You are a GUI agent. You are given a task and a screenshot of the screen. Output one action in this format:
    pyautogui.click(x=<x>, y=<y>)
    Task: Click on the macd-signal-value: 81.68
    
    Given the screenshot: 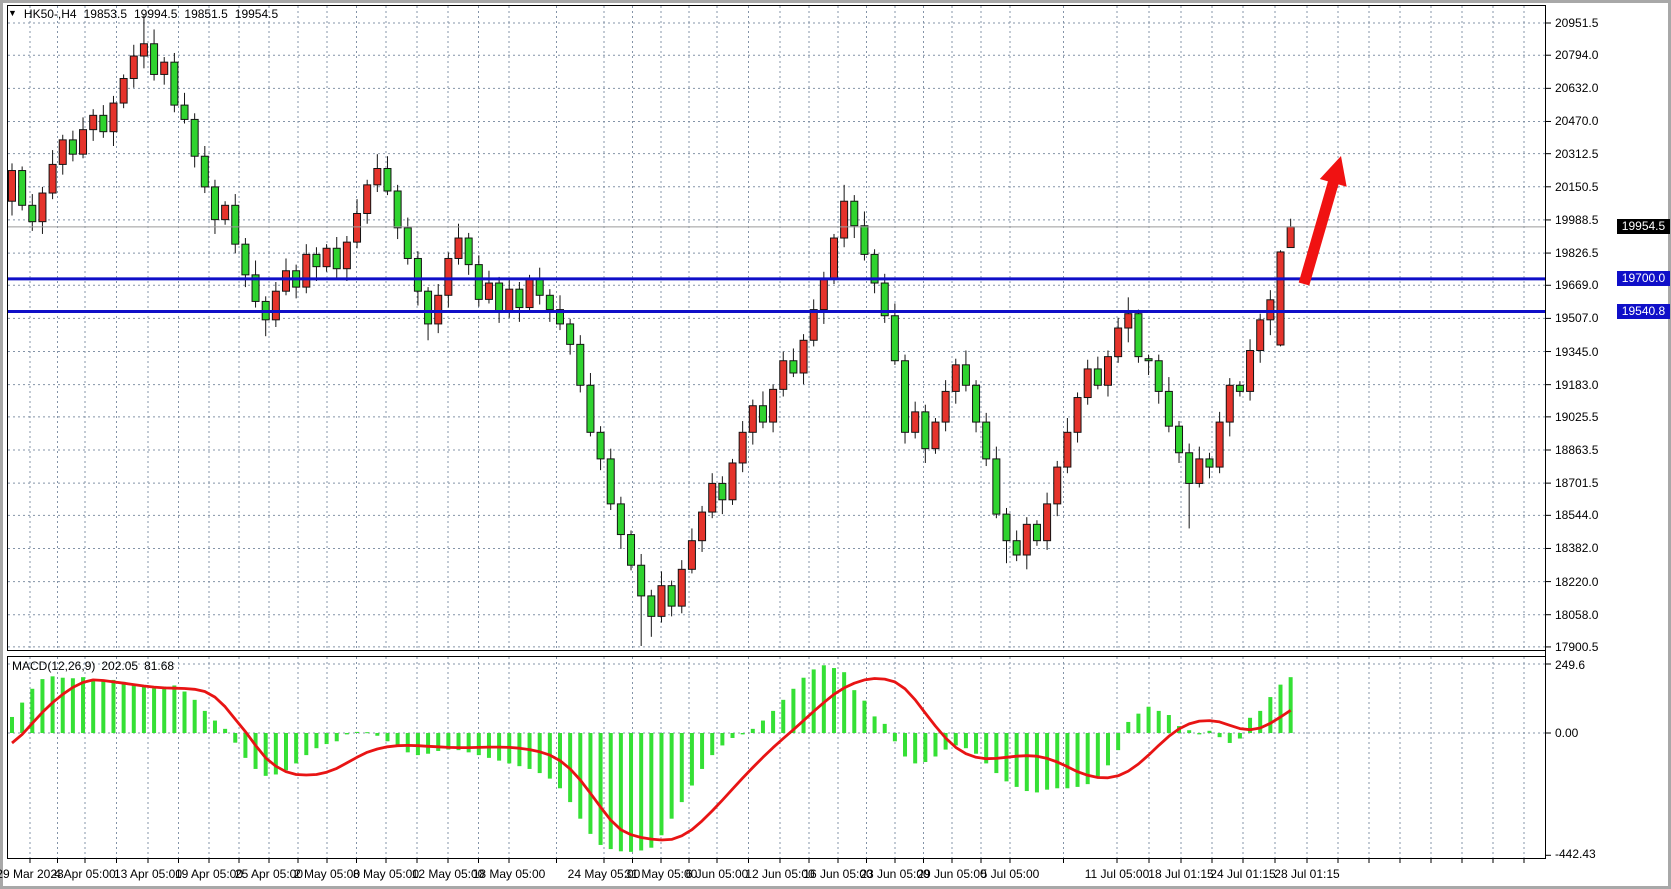 What is the action you would take?
    pyautogui.click(x=159, y=666)
    